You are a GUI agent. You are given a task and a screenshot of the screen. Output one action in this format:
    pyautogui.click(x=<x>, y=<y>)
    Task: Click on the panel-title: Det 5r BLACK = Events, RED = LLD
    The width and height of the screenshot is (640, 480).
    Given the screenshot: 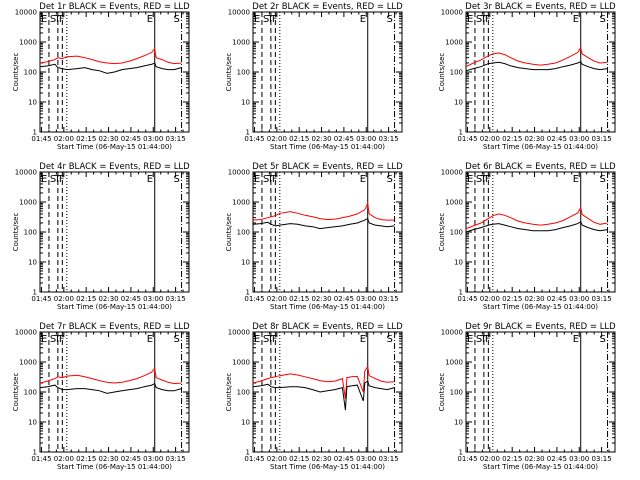 What is the action you would take?
    pyautogui.click(x=327, y=167)
    